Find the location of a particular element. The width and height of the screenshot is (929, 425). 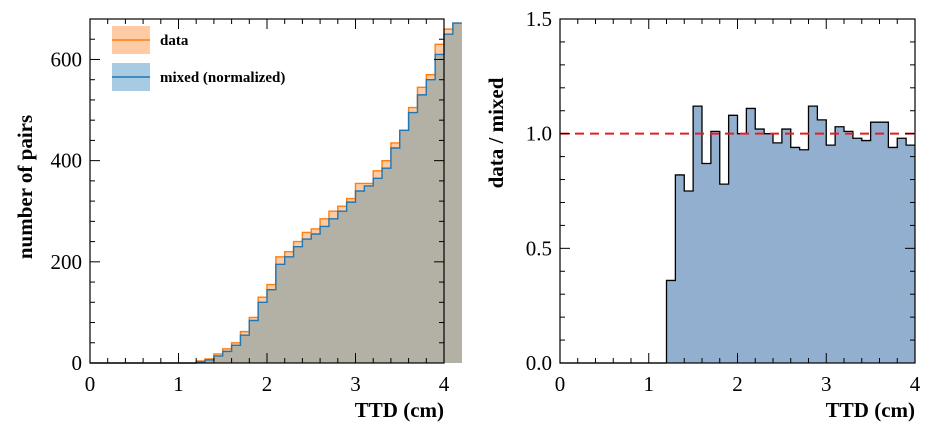

left-x-tick-label: 1 is located at coordinates (178, 384).